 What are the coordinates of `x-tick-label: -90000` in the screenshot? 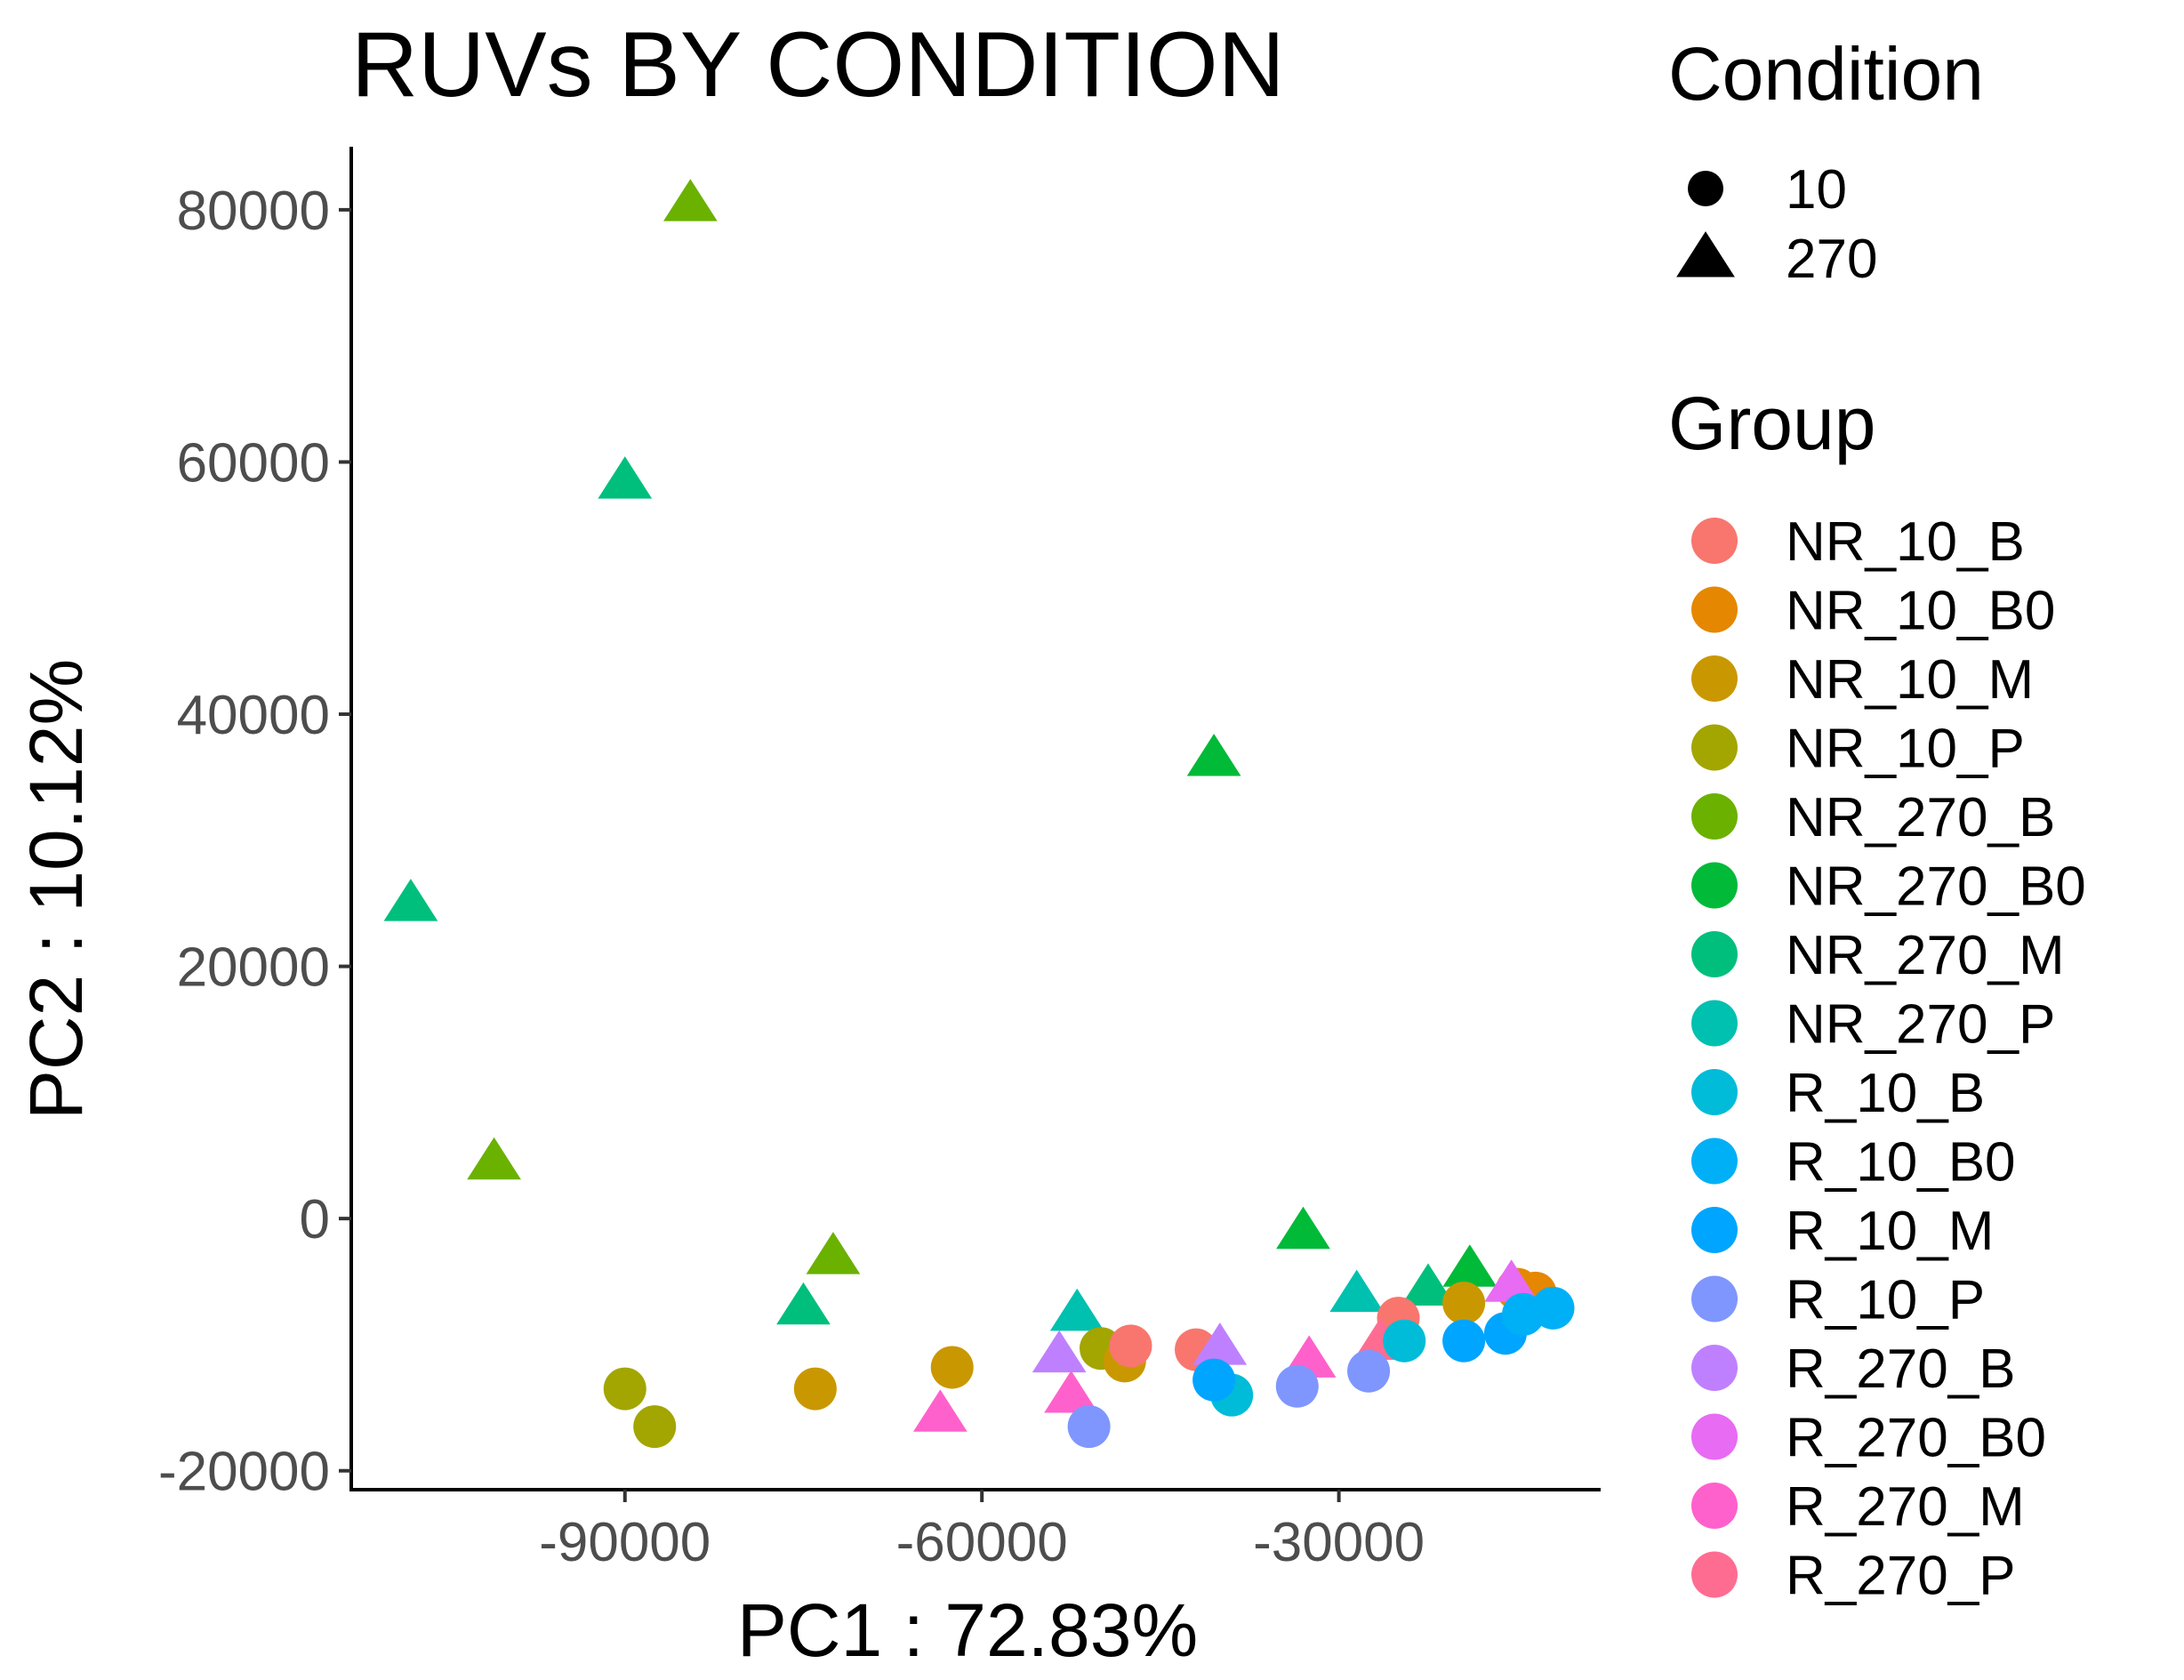 It's located at (625, 1542).